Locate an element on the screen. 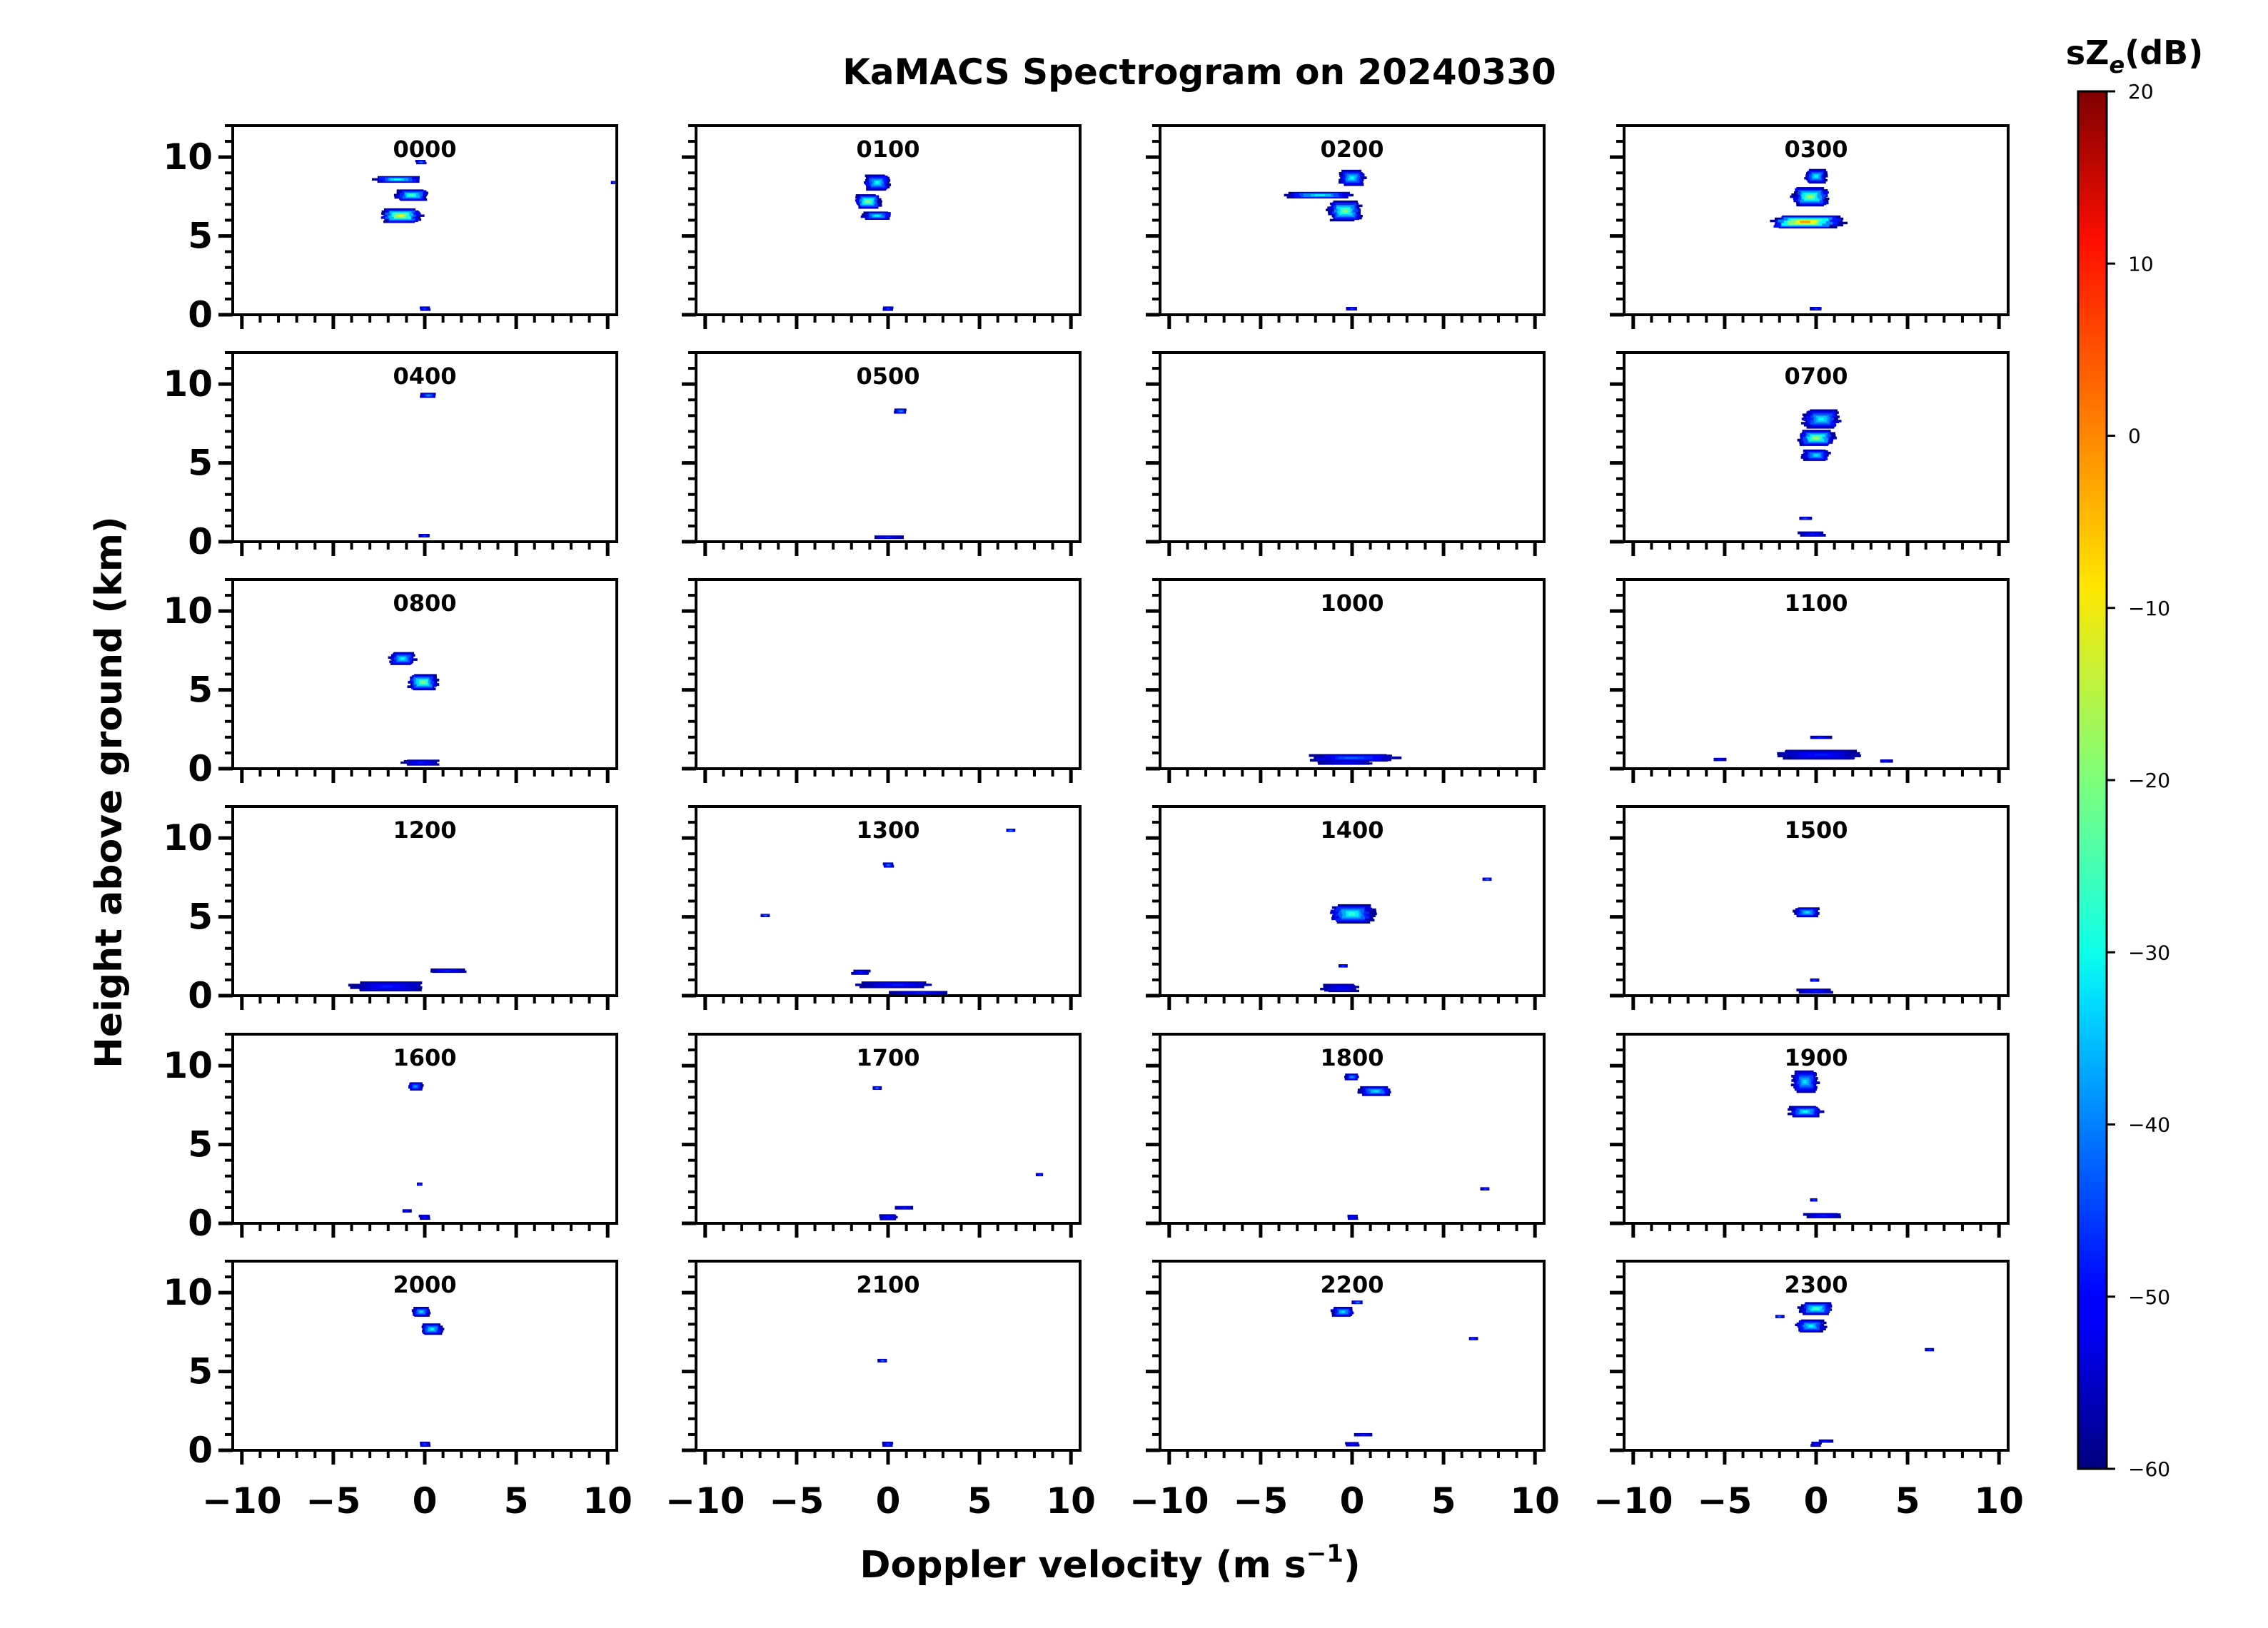 This screenshot has height=1628, width=2268. panel-label: 0700 is located at coordinates (1816, 376).